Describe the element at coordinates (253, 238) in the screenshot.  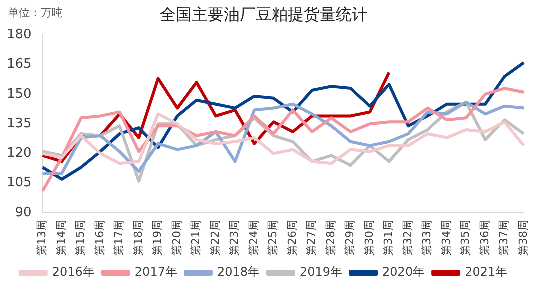
I see `x-tick-label: 第24周` at that location.